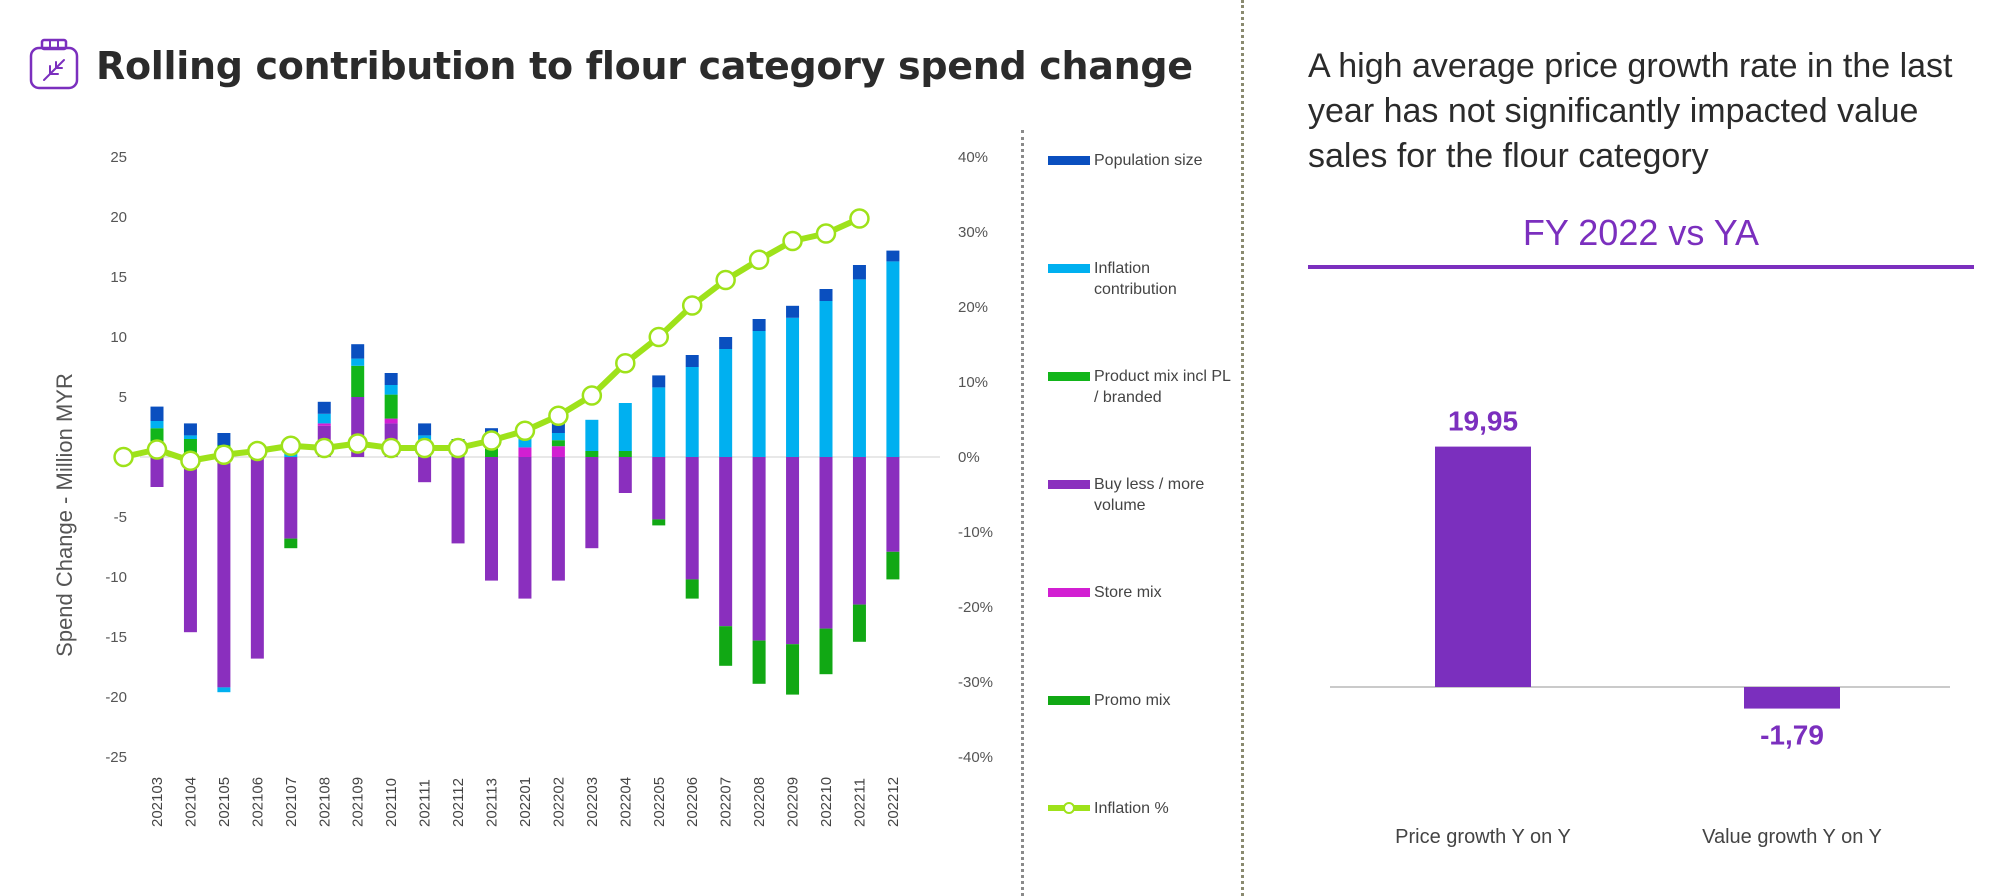 The height and width of the screenshot is (896, 2000). What do you see at coordinates (425, 803) in the screenshot?
I see `x-tick-label: 202111` at bounding box center [425, 803].